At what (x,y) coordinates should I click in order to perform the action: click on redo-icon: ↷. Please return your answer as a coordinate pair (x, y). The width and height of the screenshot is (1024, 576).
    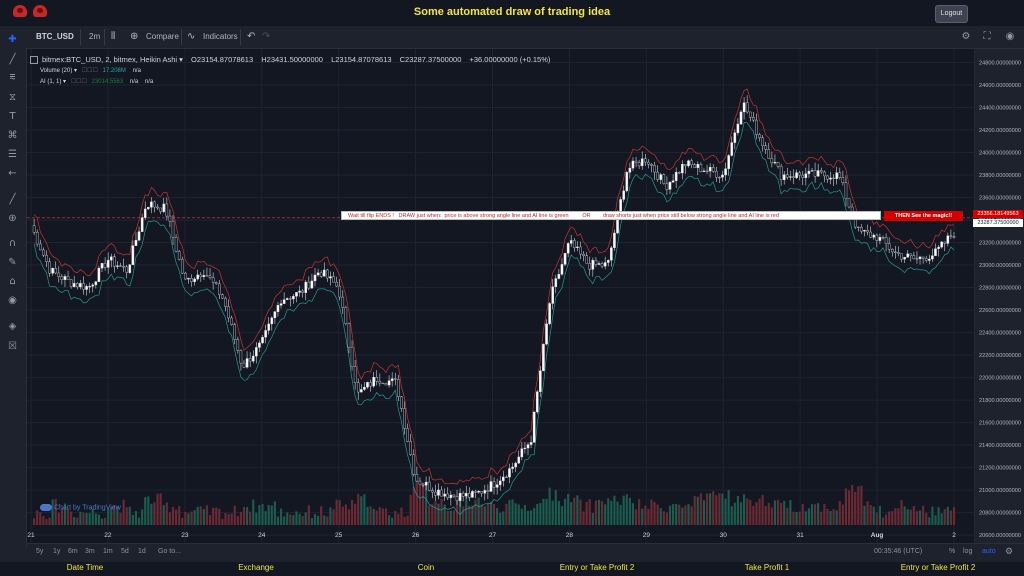
    Looking at the image, I should click on (266, 36).